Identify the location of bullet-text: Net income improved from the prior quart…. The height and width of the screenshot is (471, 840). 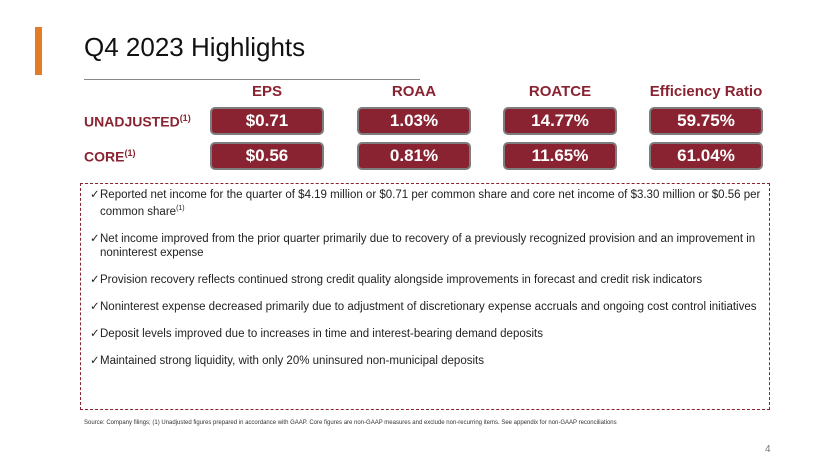
(428, 245).